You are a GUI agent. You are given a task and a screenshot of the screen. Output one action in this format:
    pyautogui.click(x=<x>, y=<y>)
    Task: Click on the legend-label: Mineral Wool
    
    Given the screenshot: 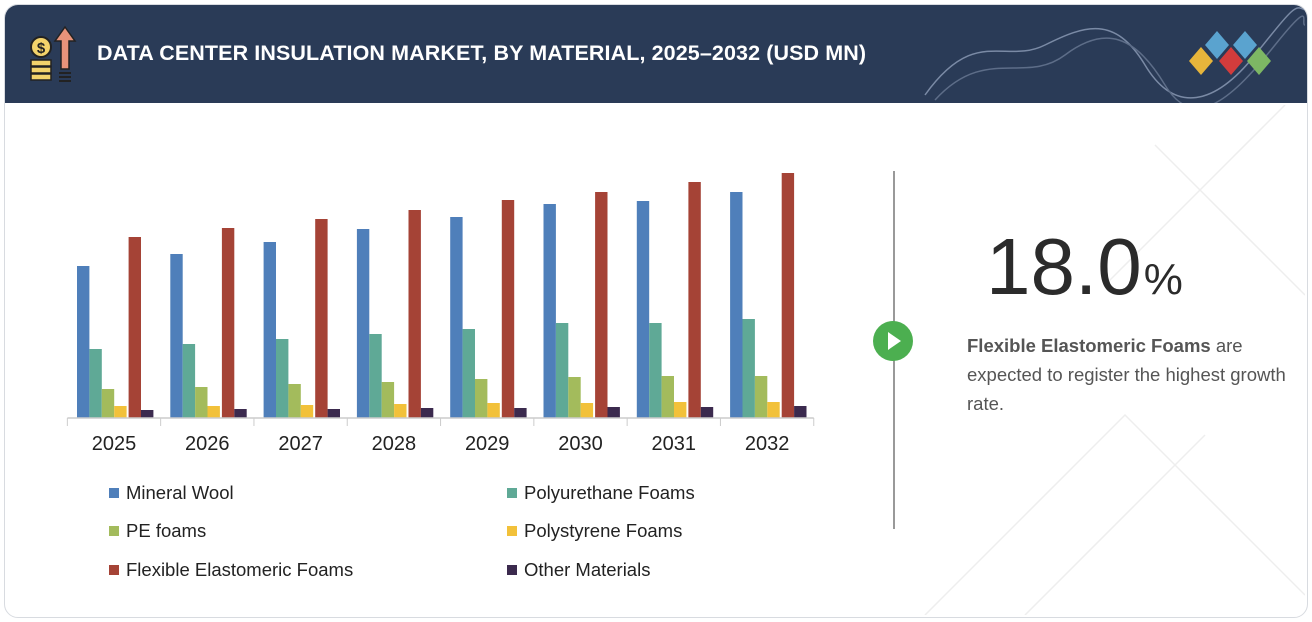 What is the action you would take?
    pyautogui.click(x=180, y=492)
    